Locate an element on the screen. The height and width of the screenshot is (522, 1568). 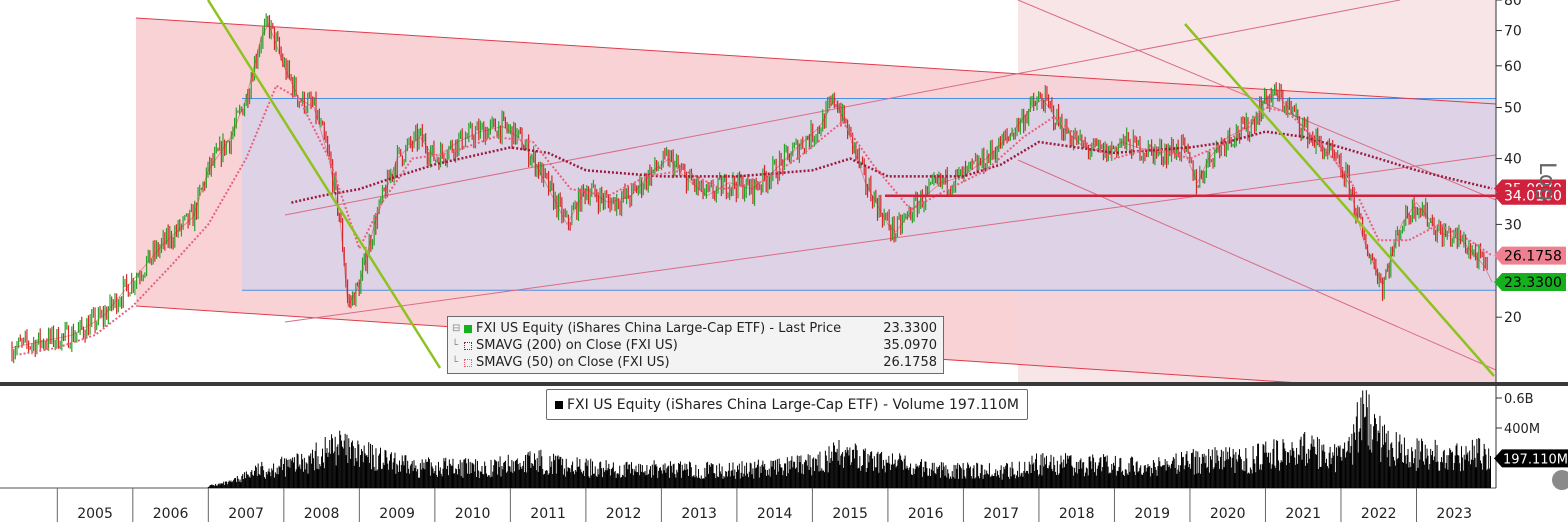
x-tick-label: 2021 is located at coordinates (1303, 514).